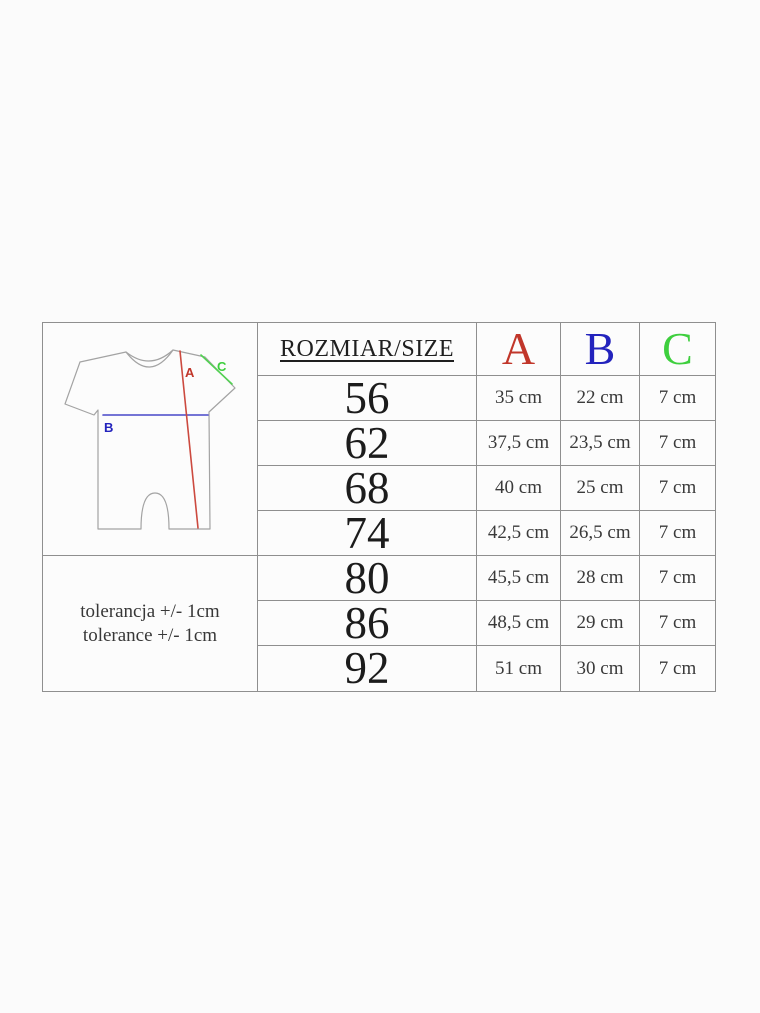 This screenshot has width=760, height=1013. I want to click on value-a-56: 35 cm, so click(519, 398).